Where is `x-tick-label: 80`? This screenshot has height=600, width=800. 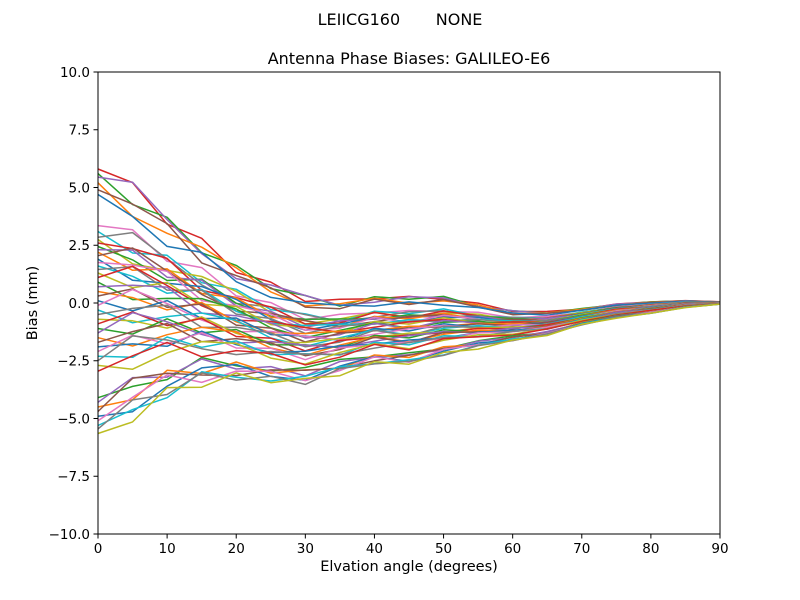
x-tick-label: 80 is located at coordinates (650, 549).